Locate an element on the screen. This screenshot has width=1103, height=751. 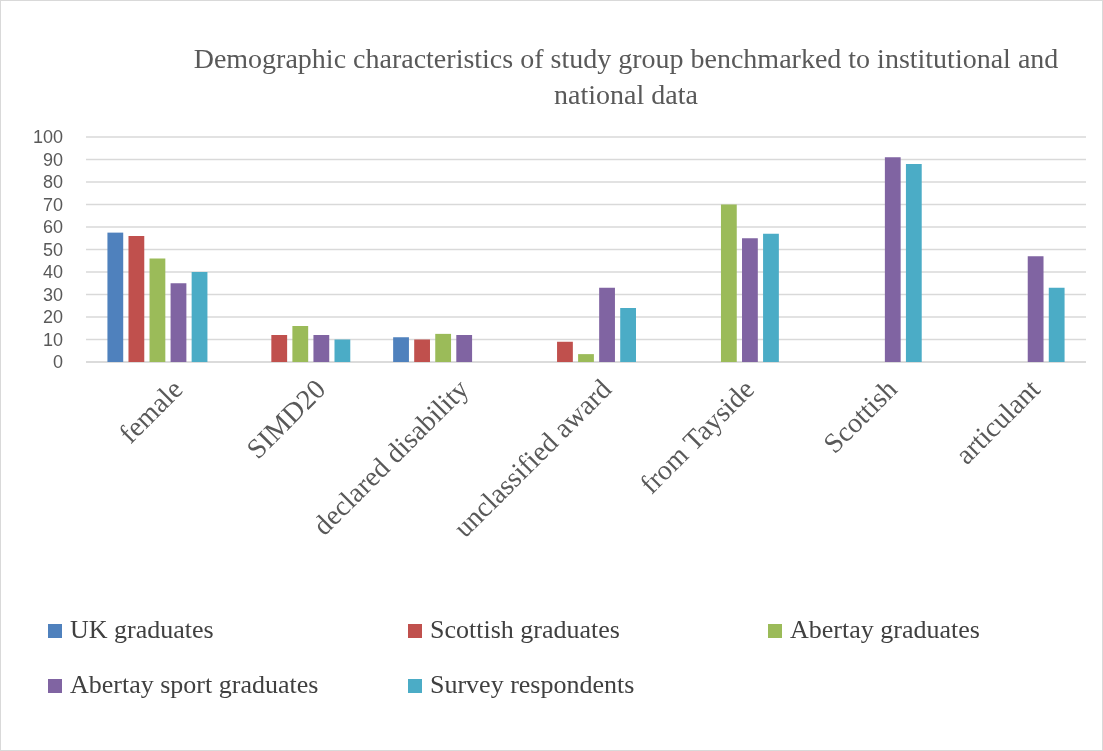
y-tick-label: 100 is located at coordinates (47, 137).